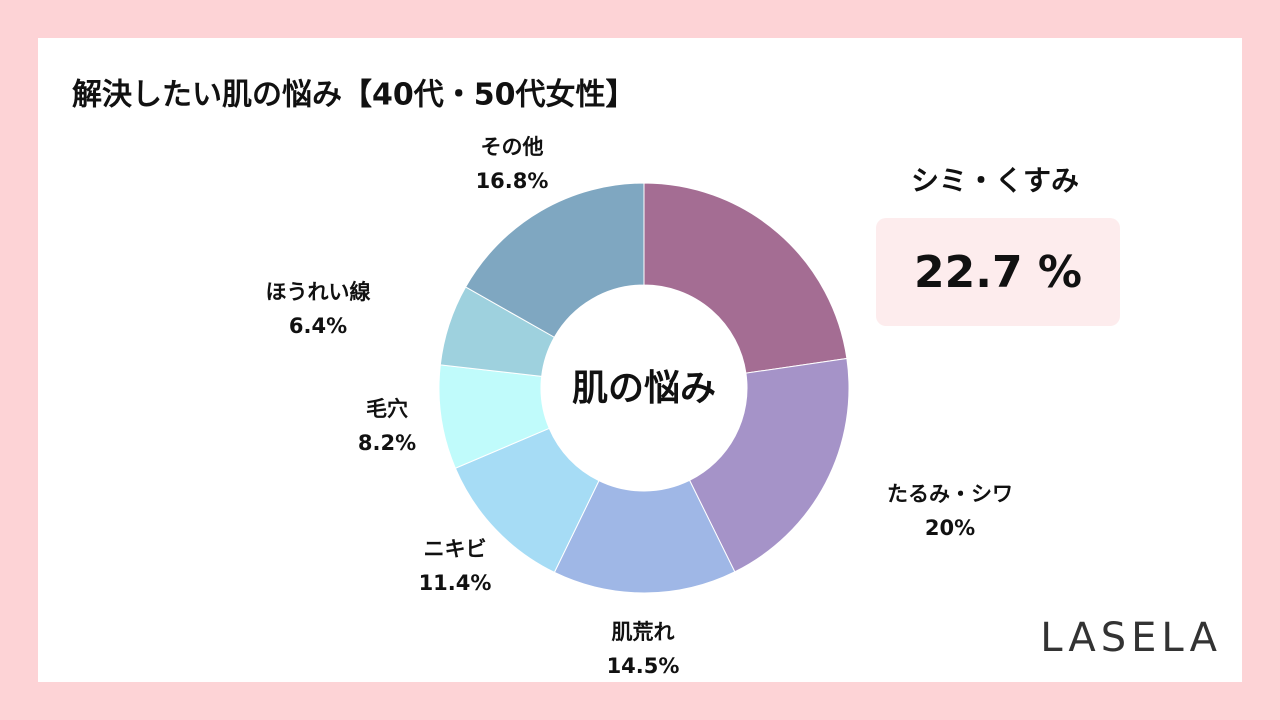 The height and width of the screenshot is (720, 1280). What do you see at coordinates (318, 326) in the screenshot?
I see `value-label: 6.4%` at bounding box center [318, 326].